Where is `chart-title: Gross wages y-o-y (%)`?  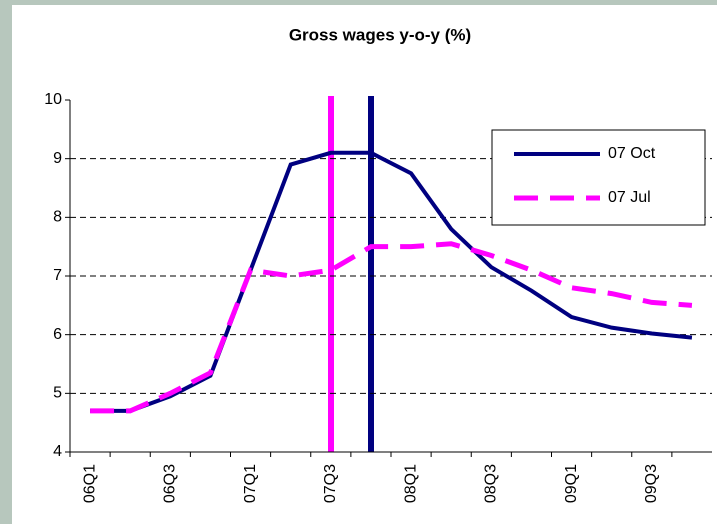 chart-title: Gross wages y-o-y (%) is located at coordinates (380, 34).